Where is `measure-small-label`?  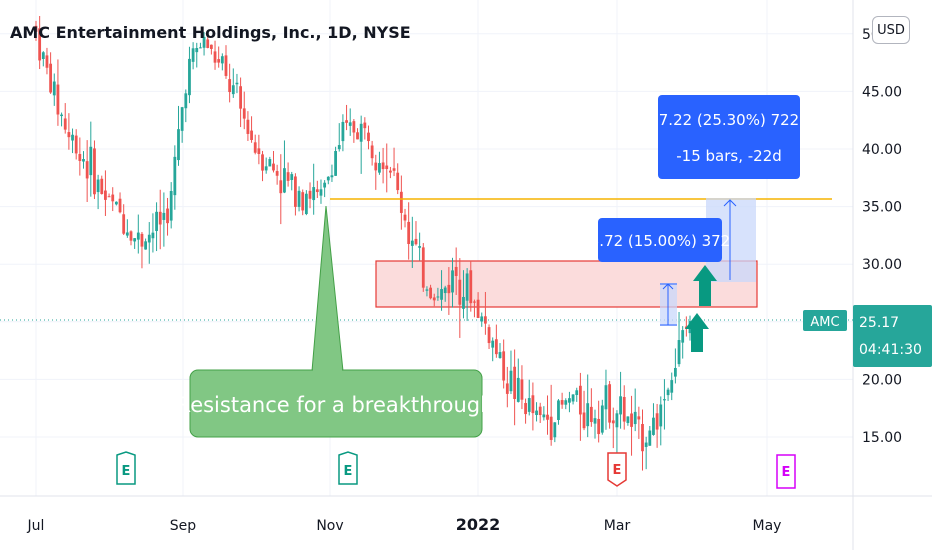 measure-small-label is located at coordinates (660, 240).